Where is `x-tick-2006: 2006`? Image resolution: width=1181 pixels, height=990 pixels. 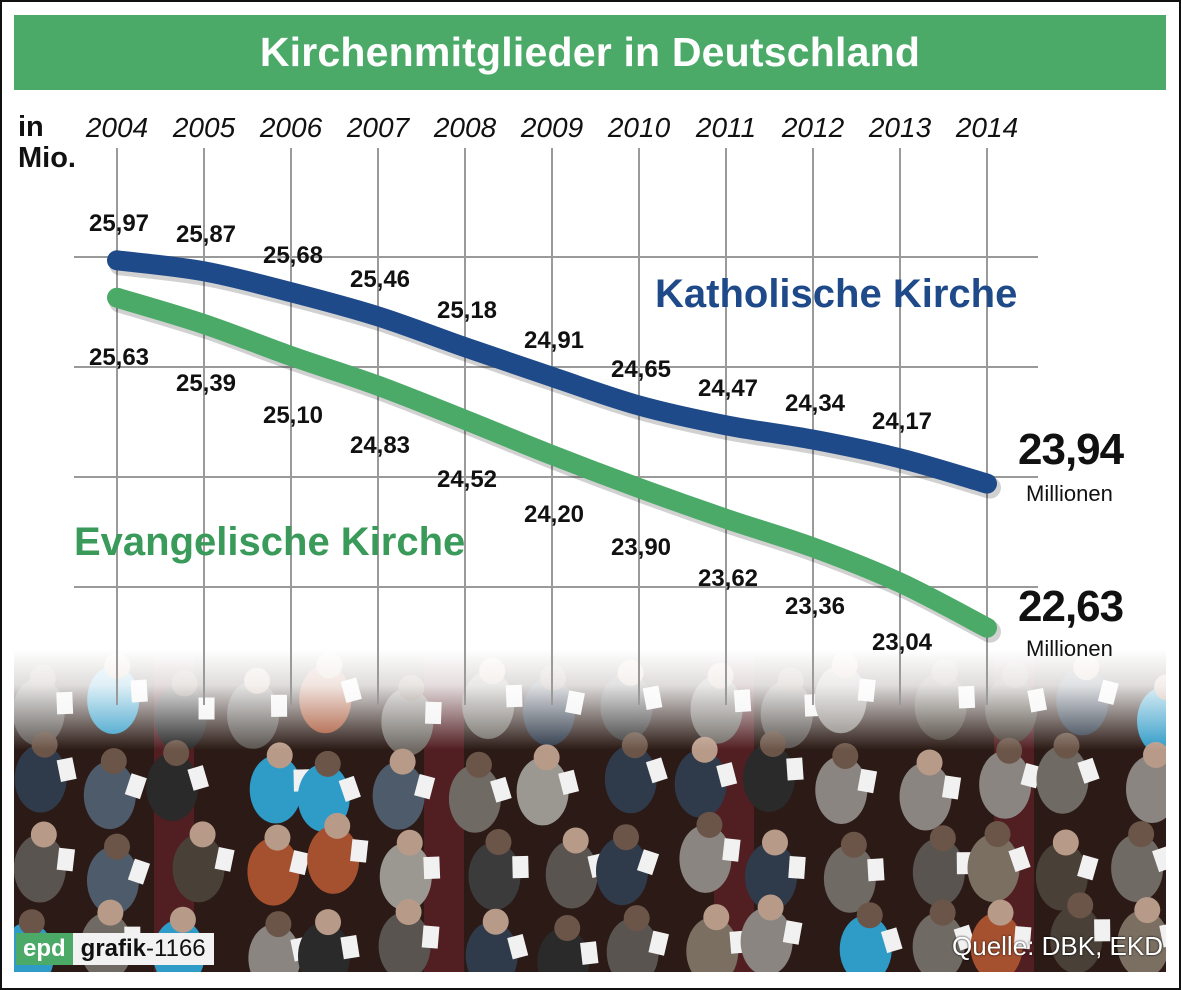
x-tick-2006: 2006 is located at coordinates (291, 127).